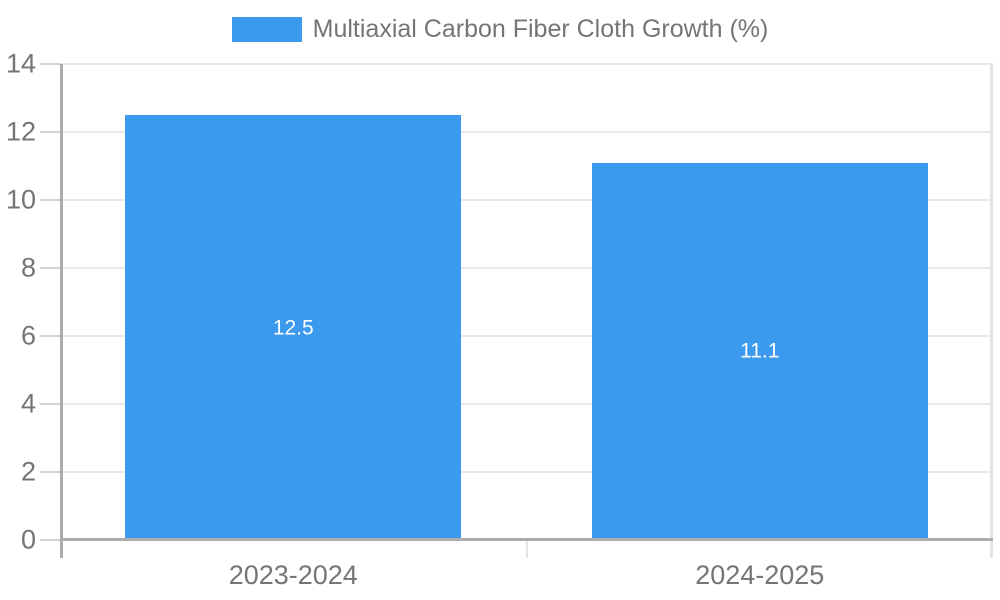 Image resolution: width=1000 pixels, height=600 pixels. What do you see at coordinates (760, 575) in the screenshot?
I see `x-tick-label: 2024-2025` at bounding box center [760, 575].